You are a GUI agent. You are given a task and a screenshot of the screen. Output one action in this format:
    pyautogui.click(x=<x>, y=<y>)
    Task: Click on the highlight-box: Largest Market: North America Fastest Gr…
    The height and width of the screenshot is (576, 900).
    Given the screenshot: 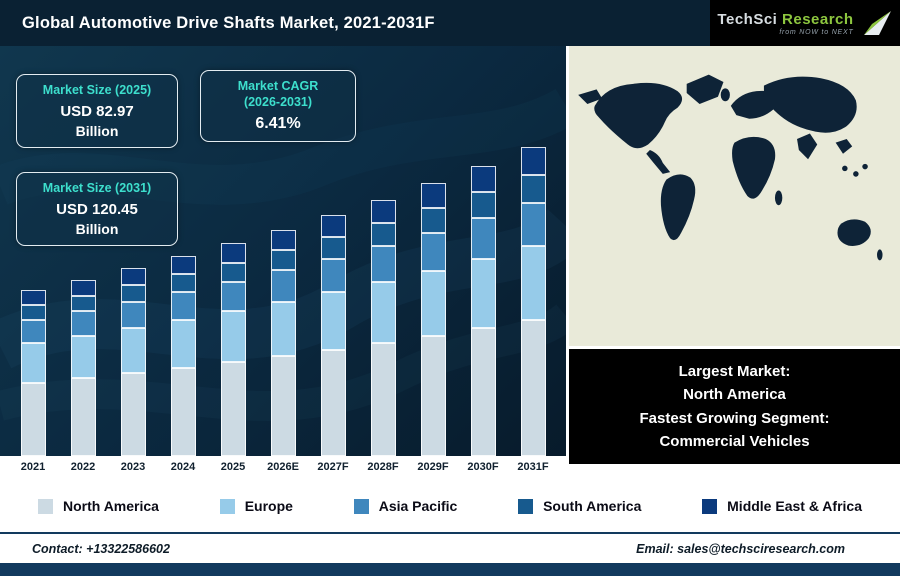 What is the action you would take?
    pyautogui.click(x=734, y=406)
    